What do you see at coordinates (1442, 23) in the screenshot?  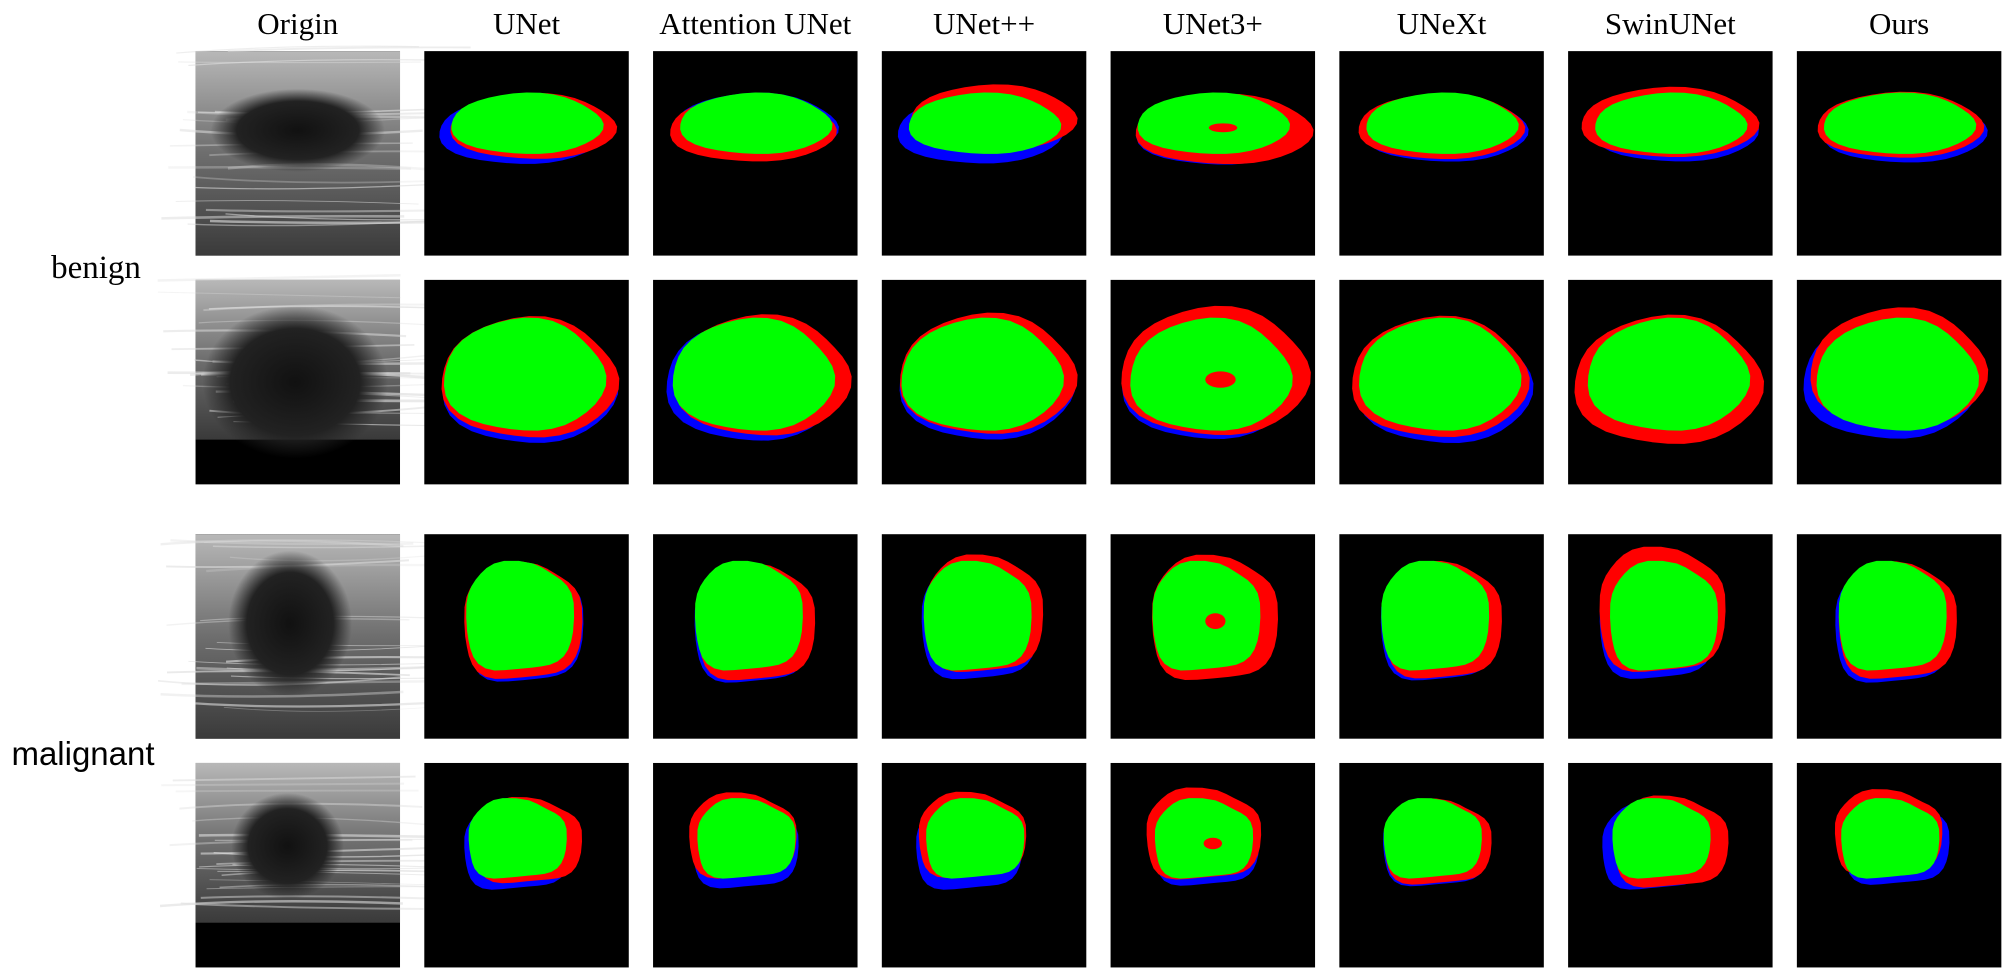 I see `column-header: UNeXt` at bounding box center [1442, 23].